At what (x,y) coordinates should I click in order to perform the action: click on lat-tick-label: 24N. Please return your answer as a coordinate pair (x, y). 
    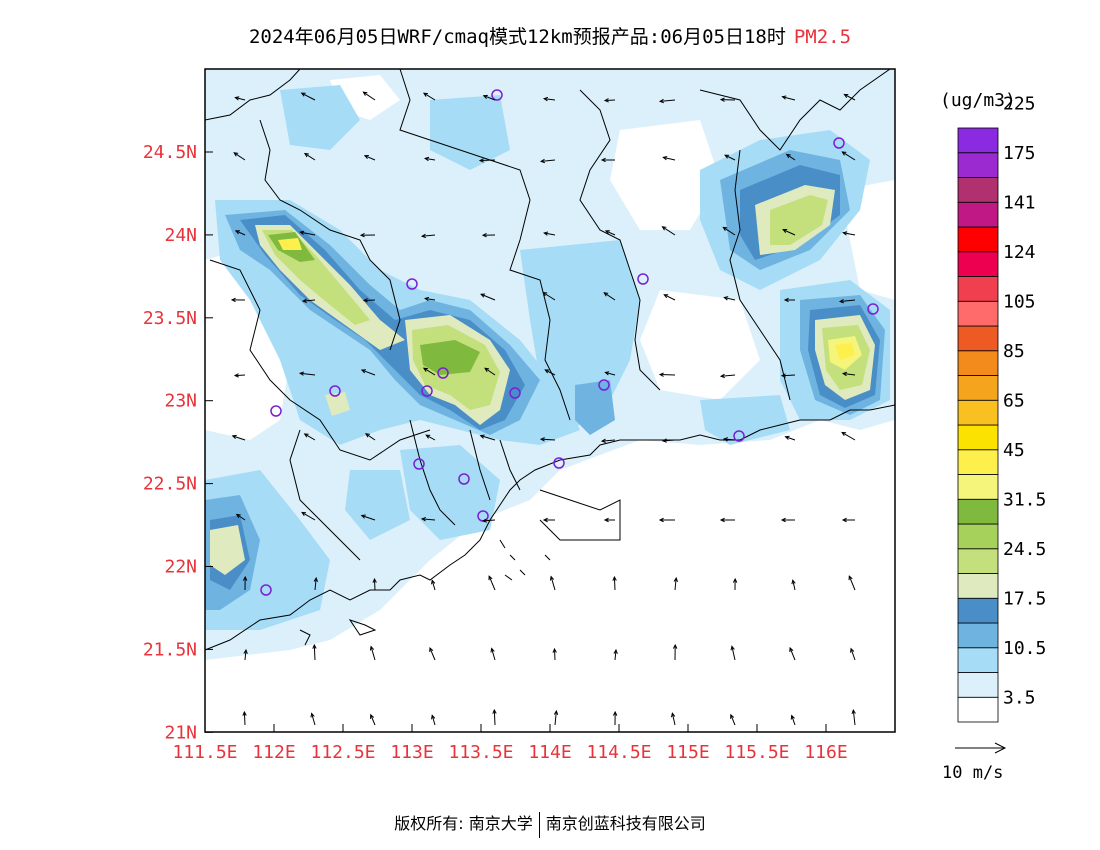
    Looking at the image, I should click on (180, 235).